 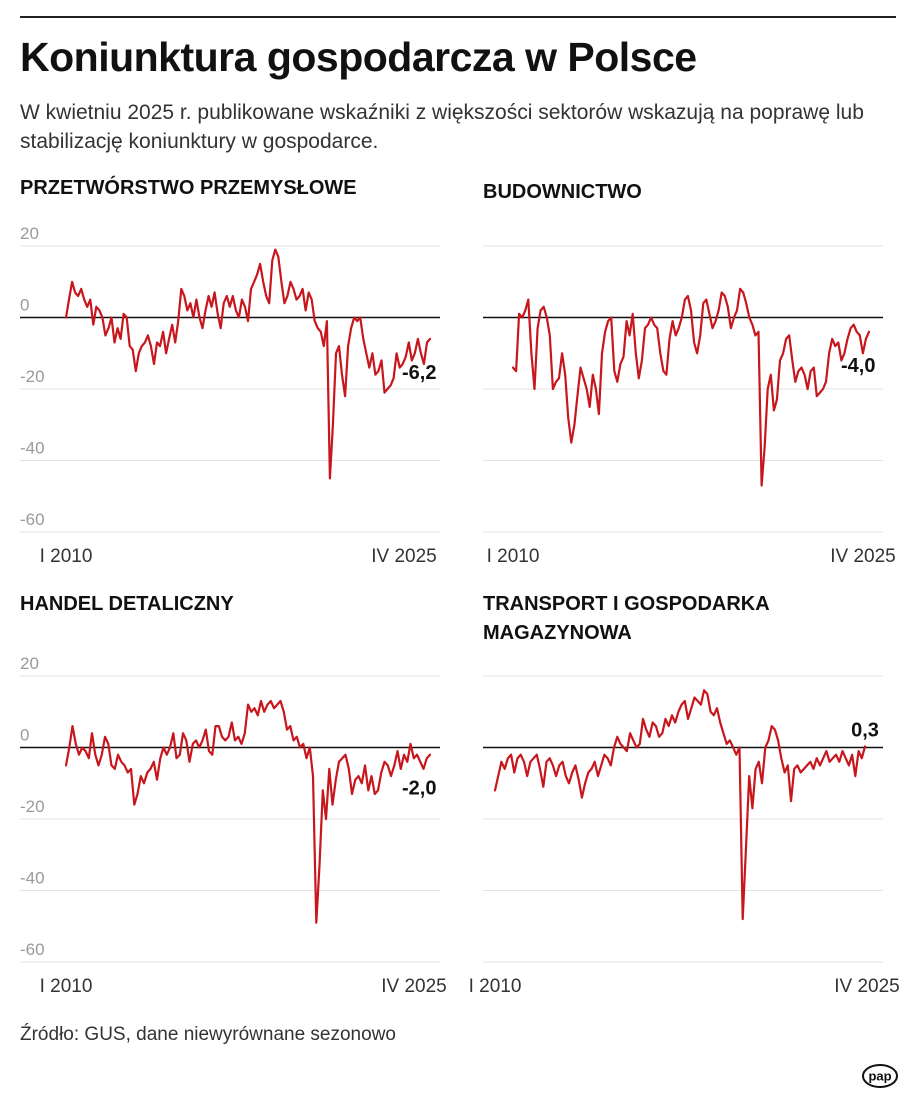 I want to click on chart-title: BUDOWNICTWO, so click(x=562, y=192).